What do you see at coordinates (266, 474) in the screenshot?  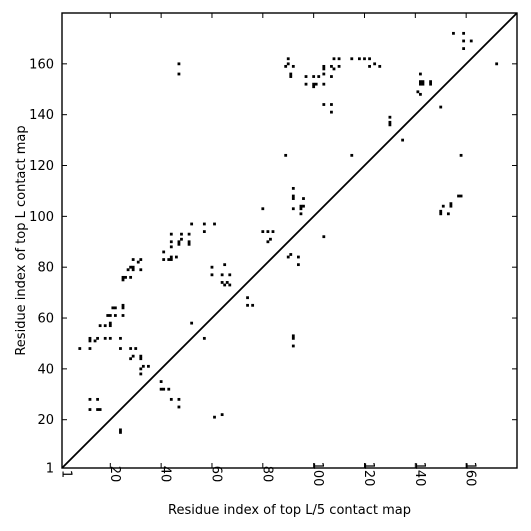 I see `x-tick-label: 80` at bounding box center [266, 474].